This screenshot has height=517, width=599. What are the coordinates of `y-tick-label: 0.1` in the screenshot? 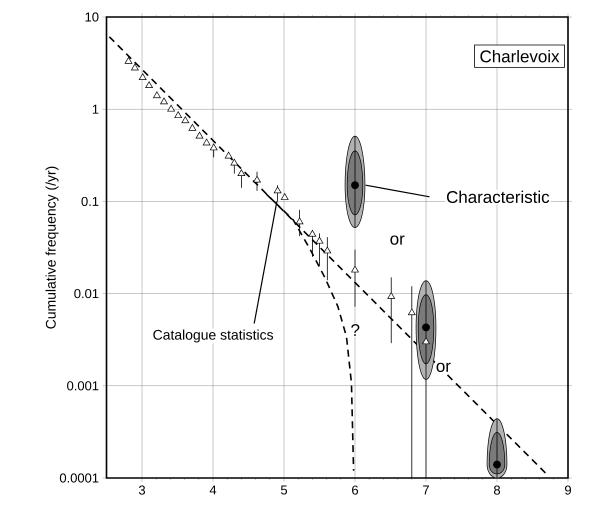 It's located at (89, 201).